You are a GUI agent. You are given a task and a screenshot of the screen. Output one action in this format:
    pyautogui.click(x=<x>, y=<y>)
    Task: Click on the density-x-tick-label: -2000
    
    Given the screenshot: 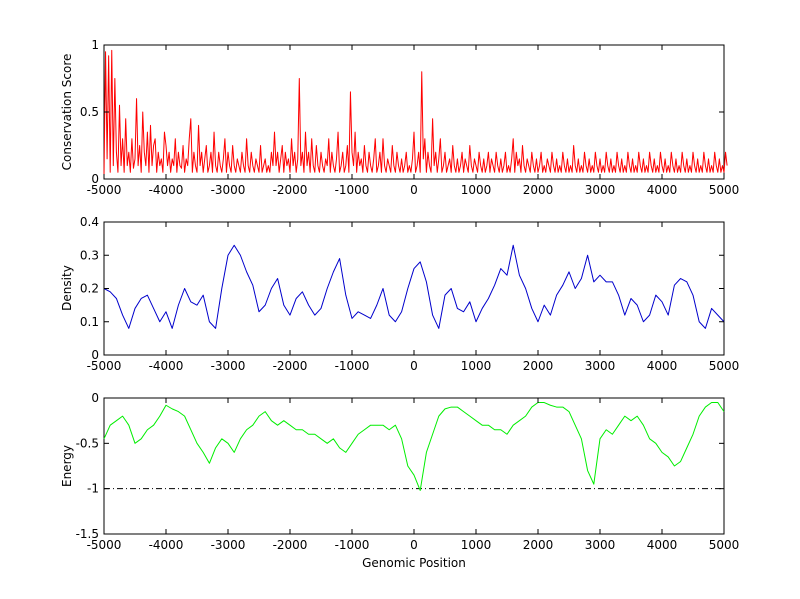 What is the action you would take?
    pyautogui.click(x=290, y=366)
    